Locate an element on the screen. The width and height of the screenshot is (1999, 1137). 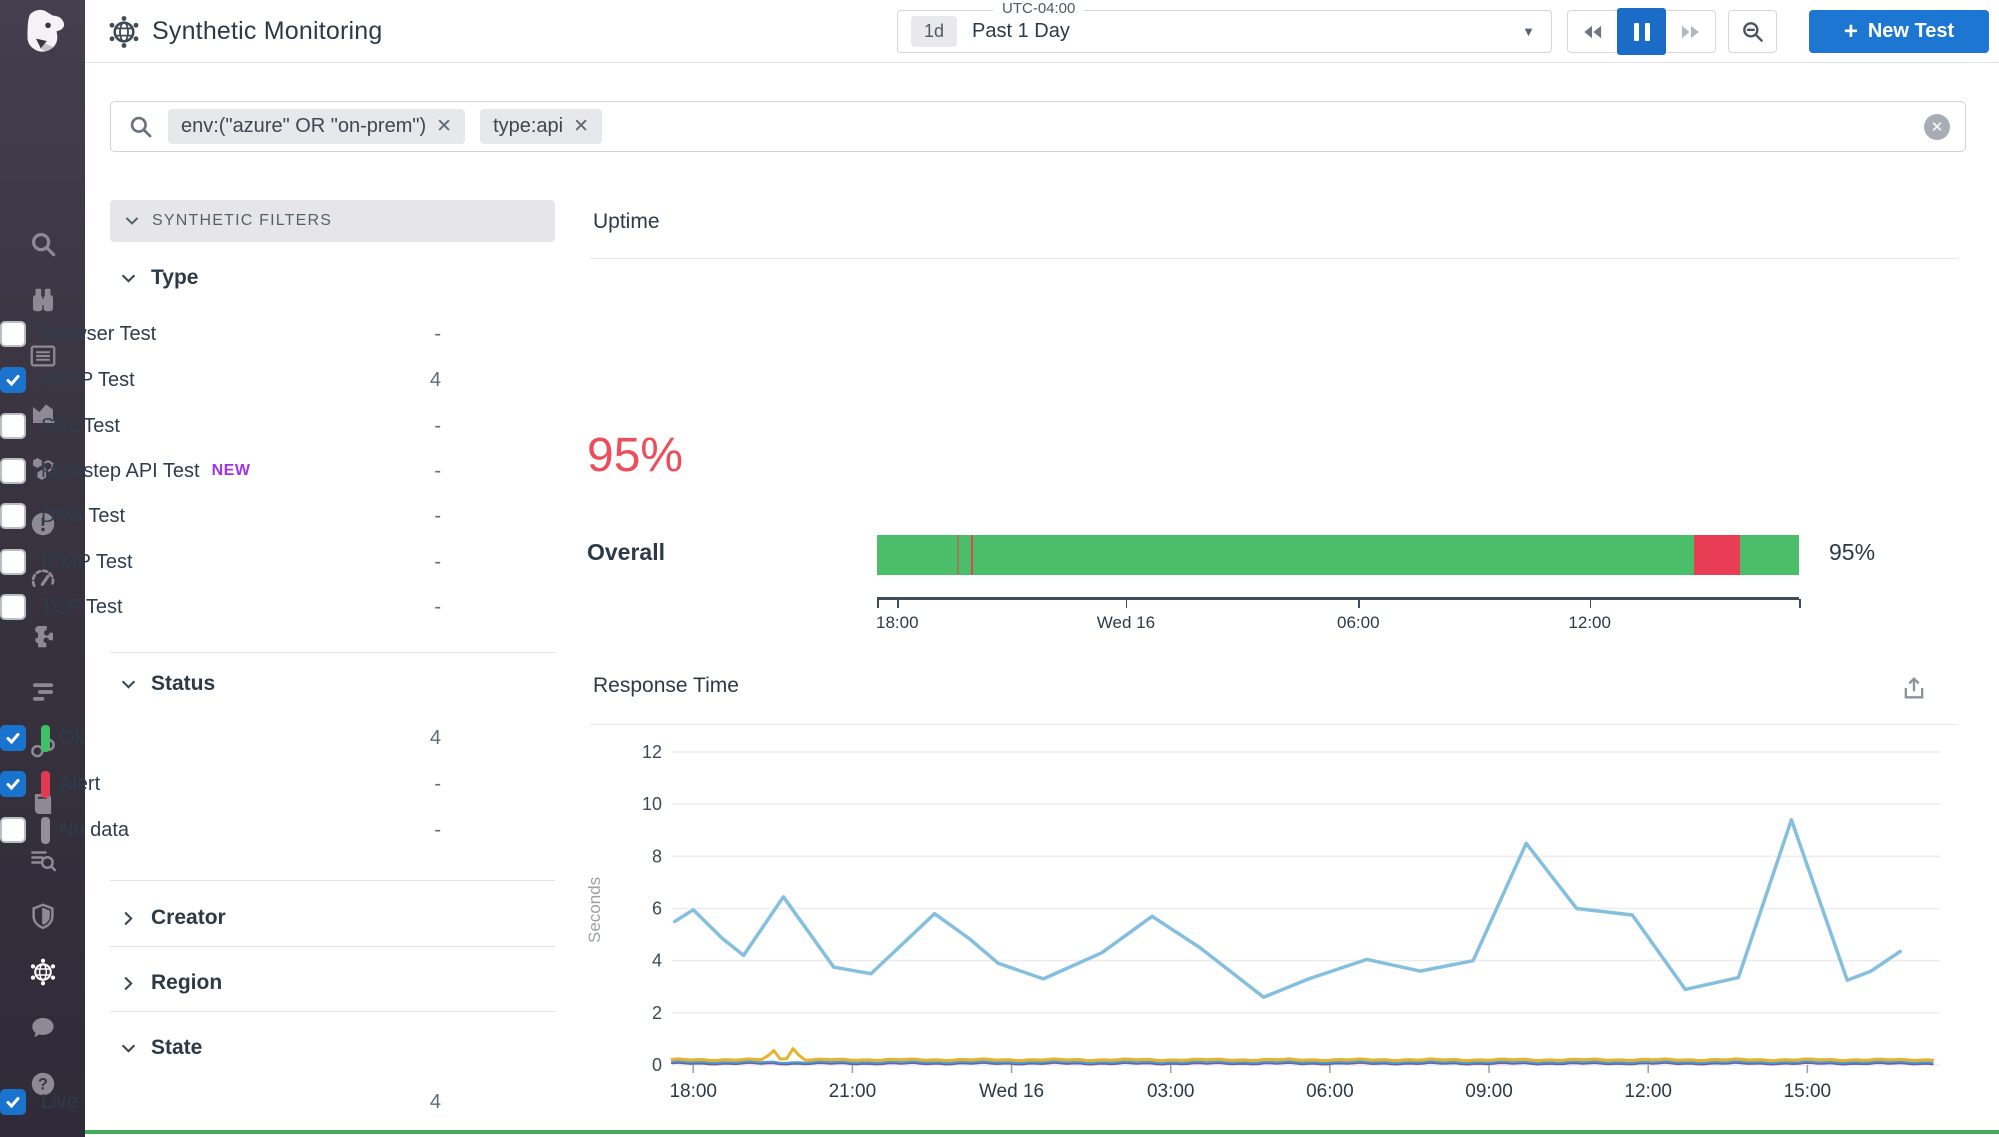
datadog-logo is located at coordinates (42, 35).